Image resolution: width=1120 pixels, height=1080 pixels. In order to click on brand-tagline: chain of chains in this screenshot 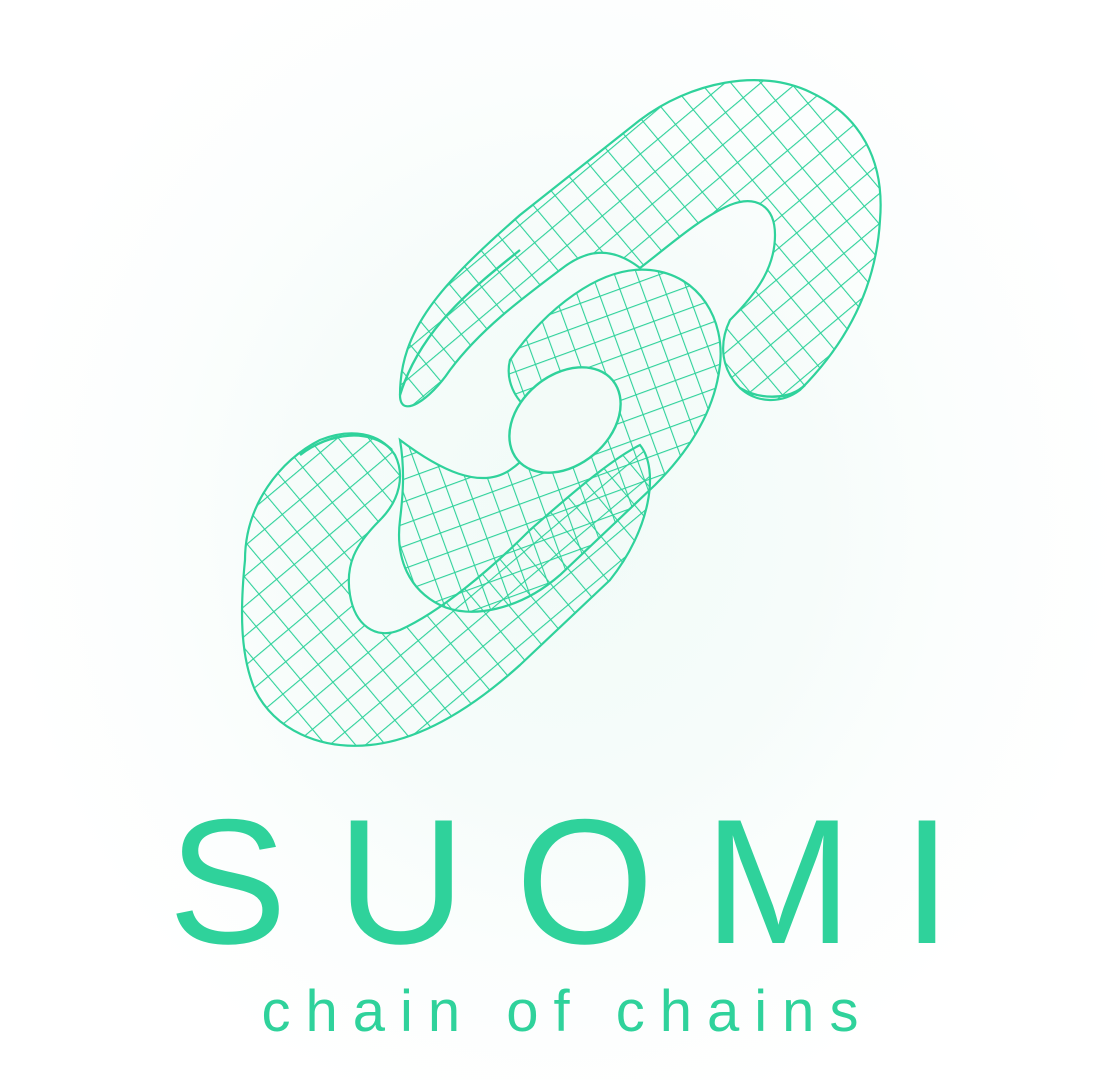, I will do `click(567, 1011)`.